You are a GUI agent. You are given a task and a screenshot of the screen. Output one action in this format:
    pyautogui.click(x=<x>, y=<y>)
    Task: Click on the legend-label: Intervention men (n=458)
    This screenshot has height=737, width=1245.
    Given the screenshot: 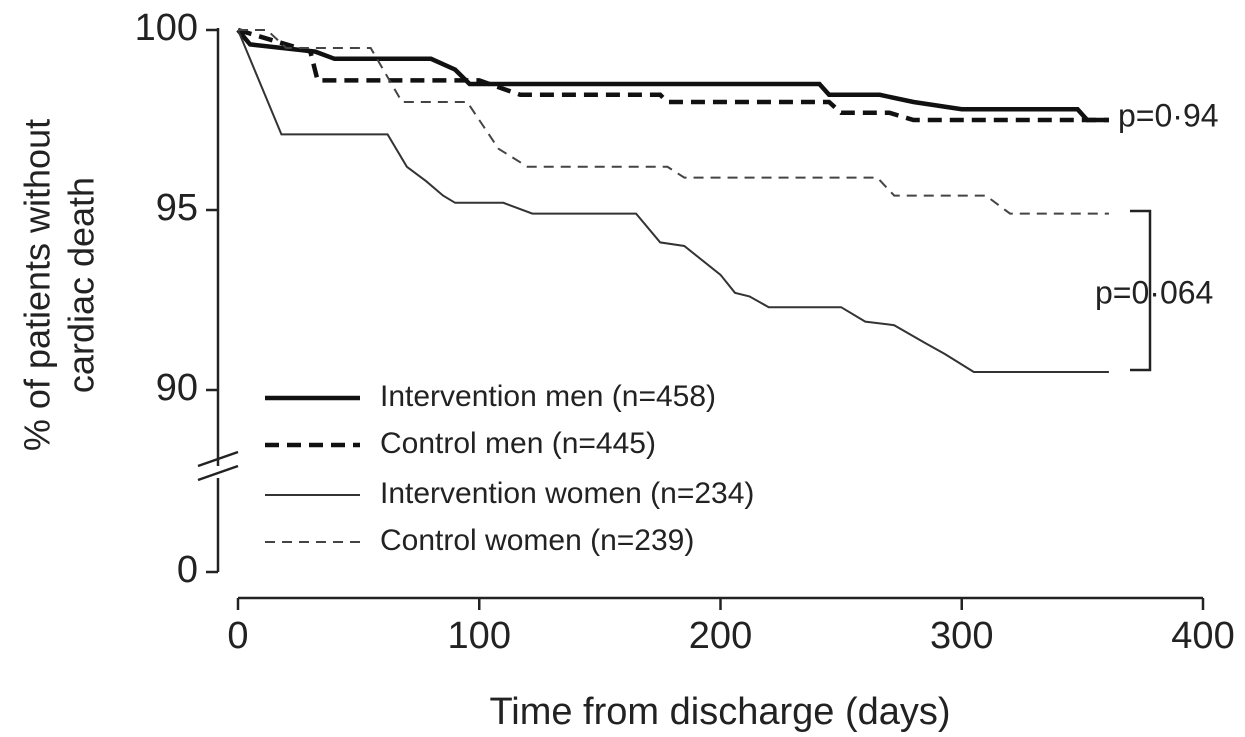 What is the action you would take?
    pyautogui.click(x=548, y=396)
    